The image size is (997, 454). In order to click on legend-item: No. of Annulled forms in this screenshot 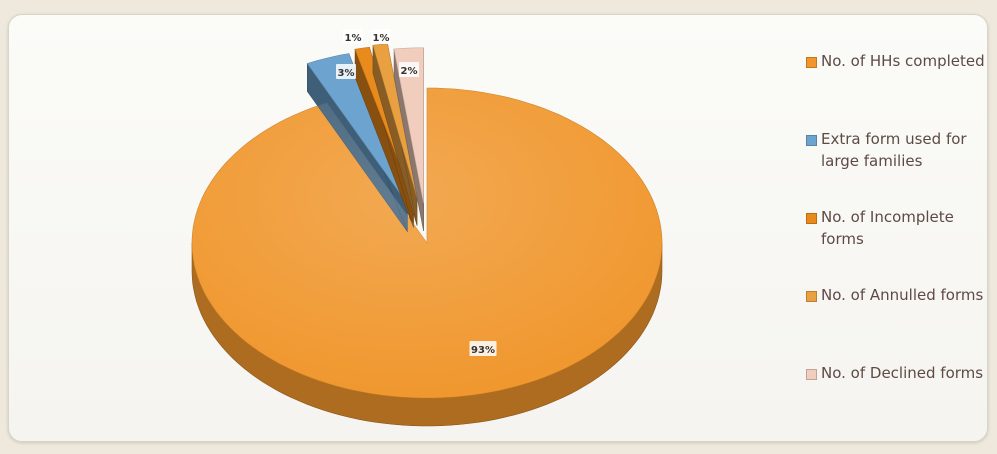, I will do `click(898, 323)`.